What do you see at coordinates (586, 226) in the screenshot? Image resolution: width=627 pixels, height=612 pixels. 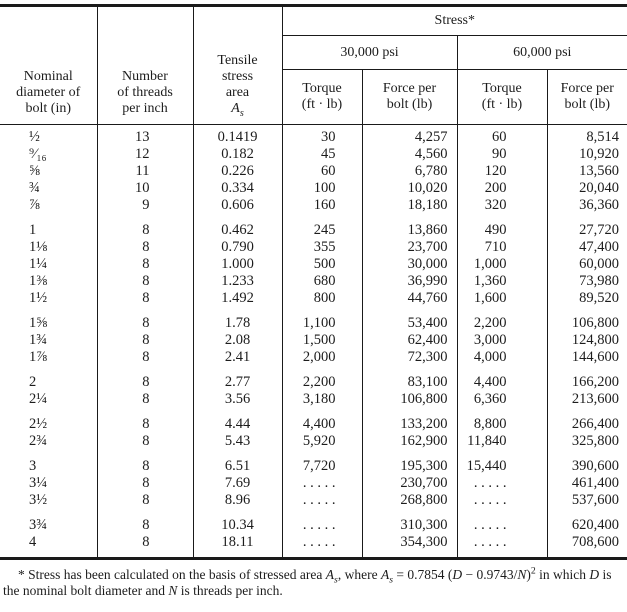 I see `table-cell: 27,720` at bounding box center [586, 226].